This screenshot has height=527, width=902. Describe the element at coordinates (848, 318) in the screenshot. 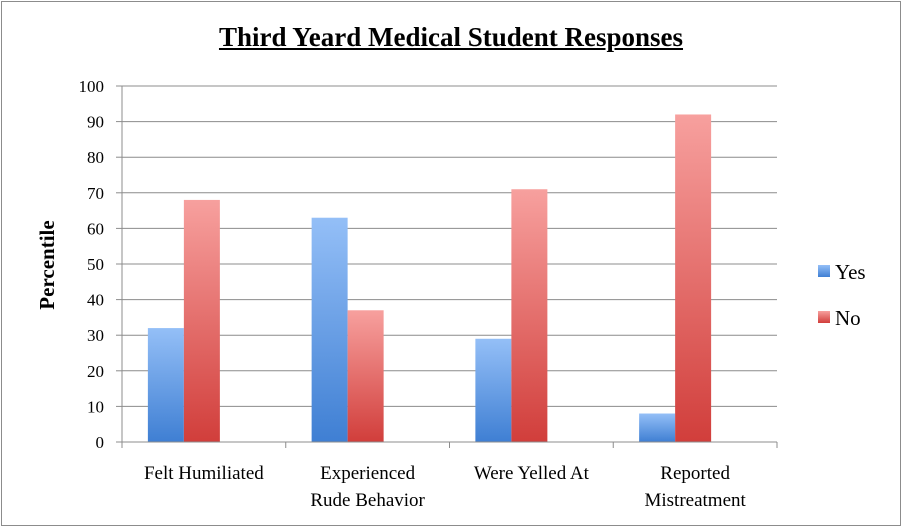

I see `legend-label-no: No` at that location.